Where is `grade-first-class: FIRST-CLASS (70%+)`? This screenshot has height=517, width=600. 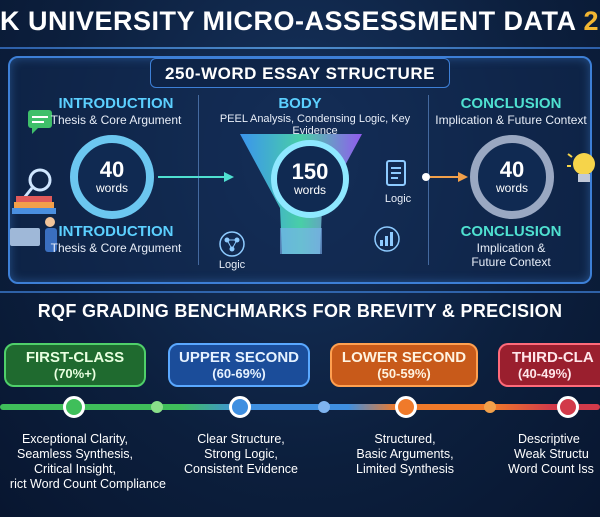
grade-first-class: FIRST-CLASS (70%+) is located at coordinates (75, 365).